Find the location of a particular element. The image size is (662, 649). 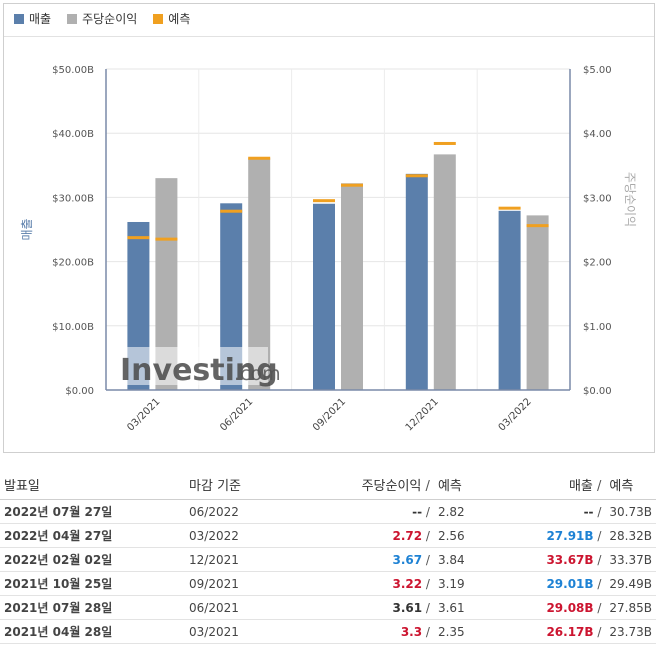

cell-period-end: 09/2021 is located at coordinates (244, 583).